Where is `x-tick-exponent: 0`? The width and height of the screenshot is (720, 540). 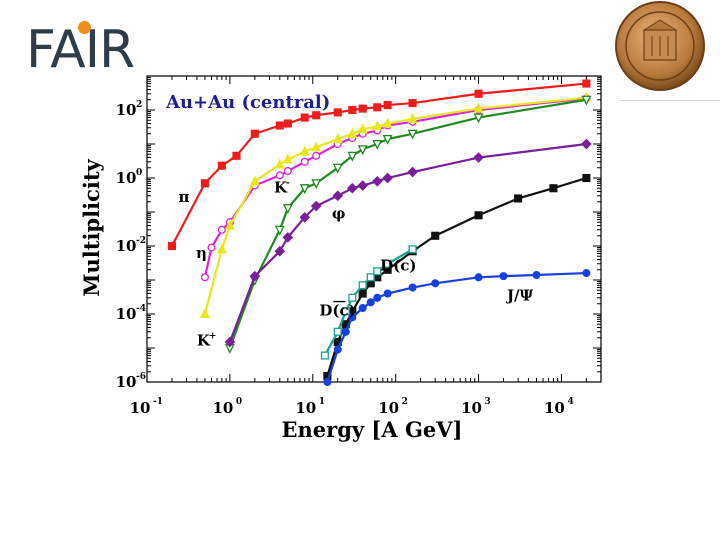
x-tick-exponent: 0 is located at coordinates (239, 402).